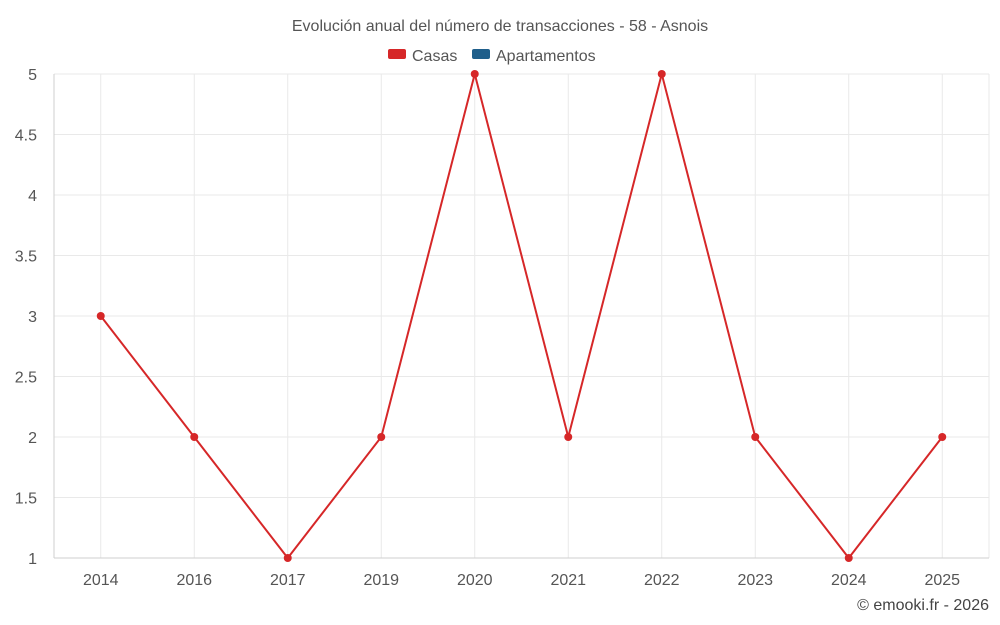 The image size is (1000, 625). Describe the element at coordinates (481, 54) in the screenshot. I see `legend-swatch-apartamentos` at that location.